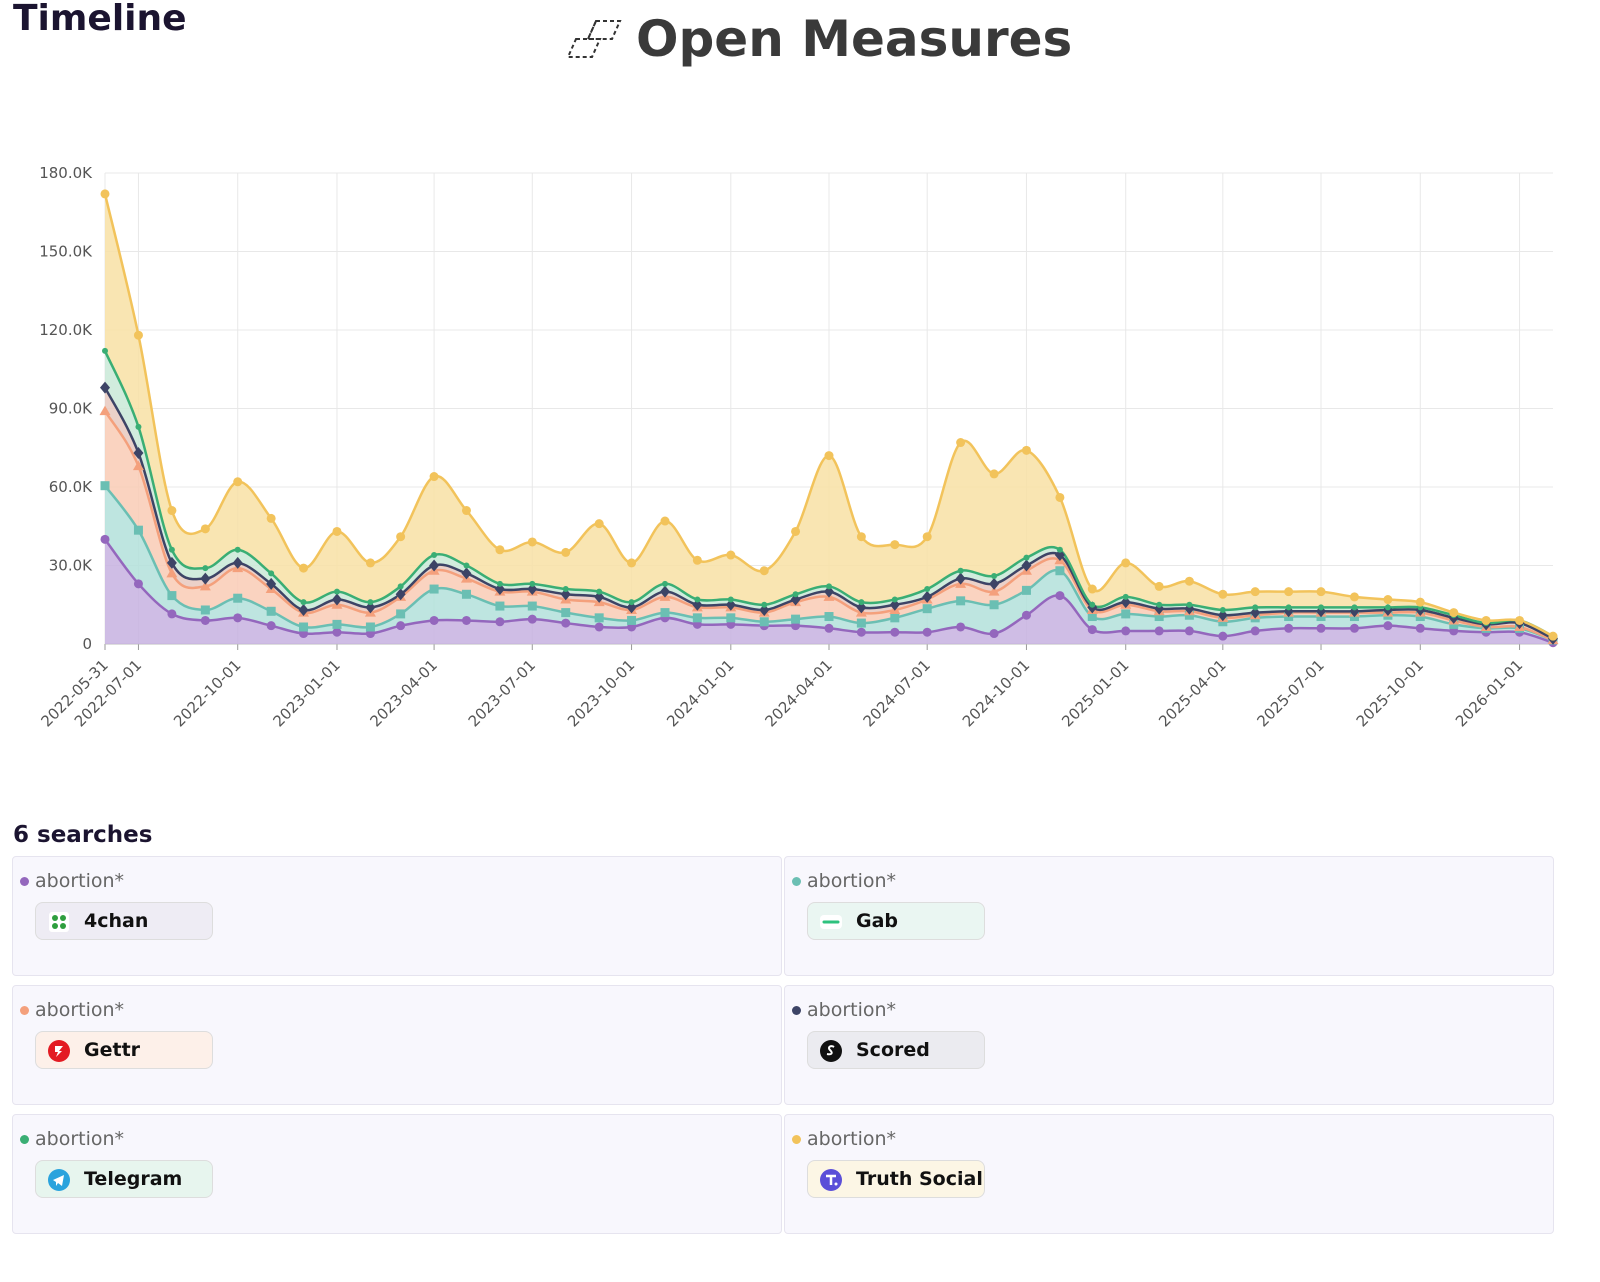 The image size is (1600, 1282). Describe the element at coordinates (397, 1174) in the screenshot. I see `search-card: abortion* Telegram` at that location.